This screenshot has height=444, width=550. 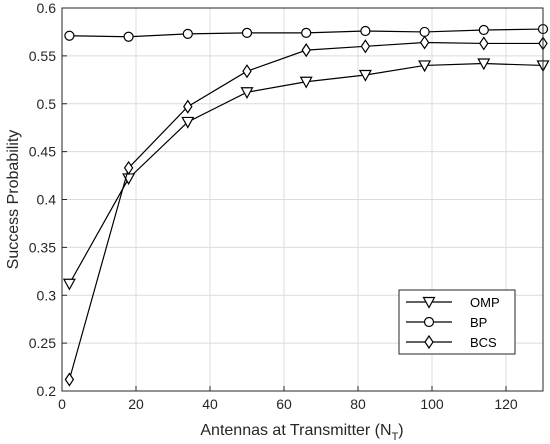 I want to click on x-tick-label: 120, so click(x=506, y=404).